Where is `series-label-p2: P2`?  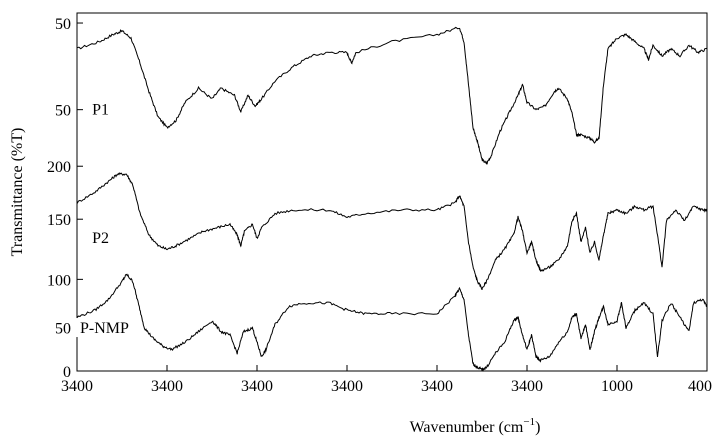
series-label-p2: P2 is located at coordinates (100, 238).